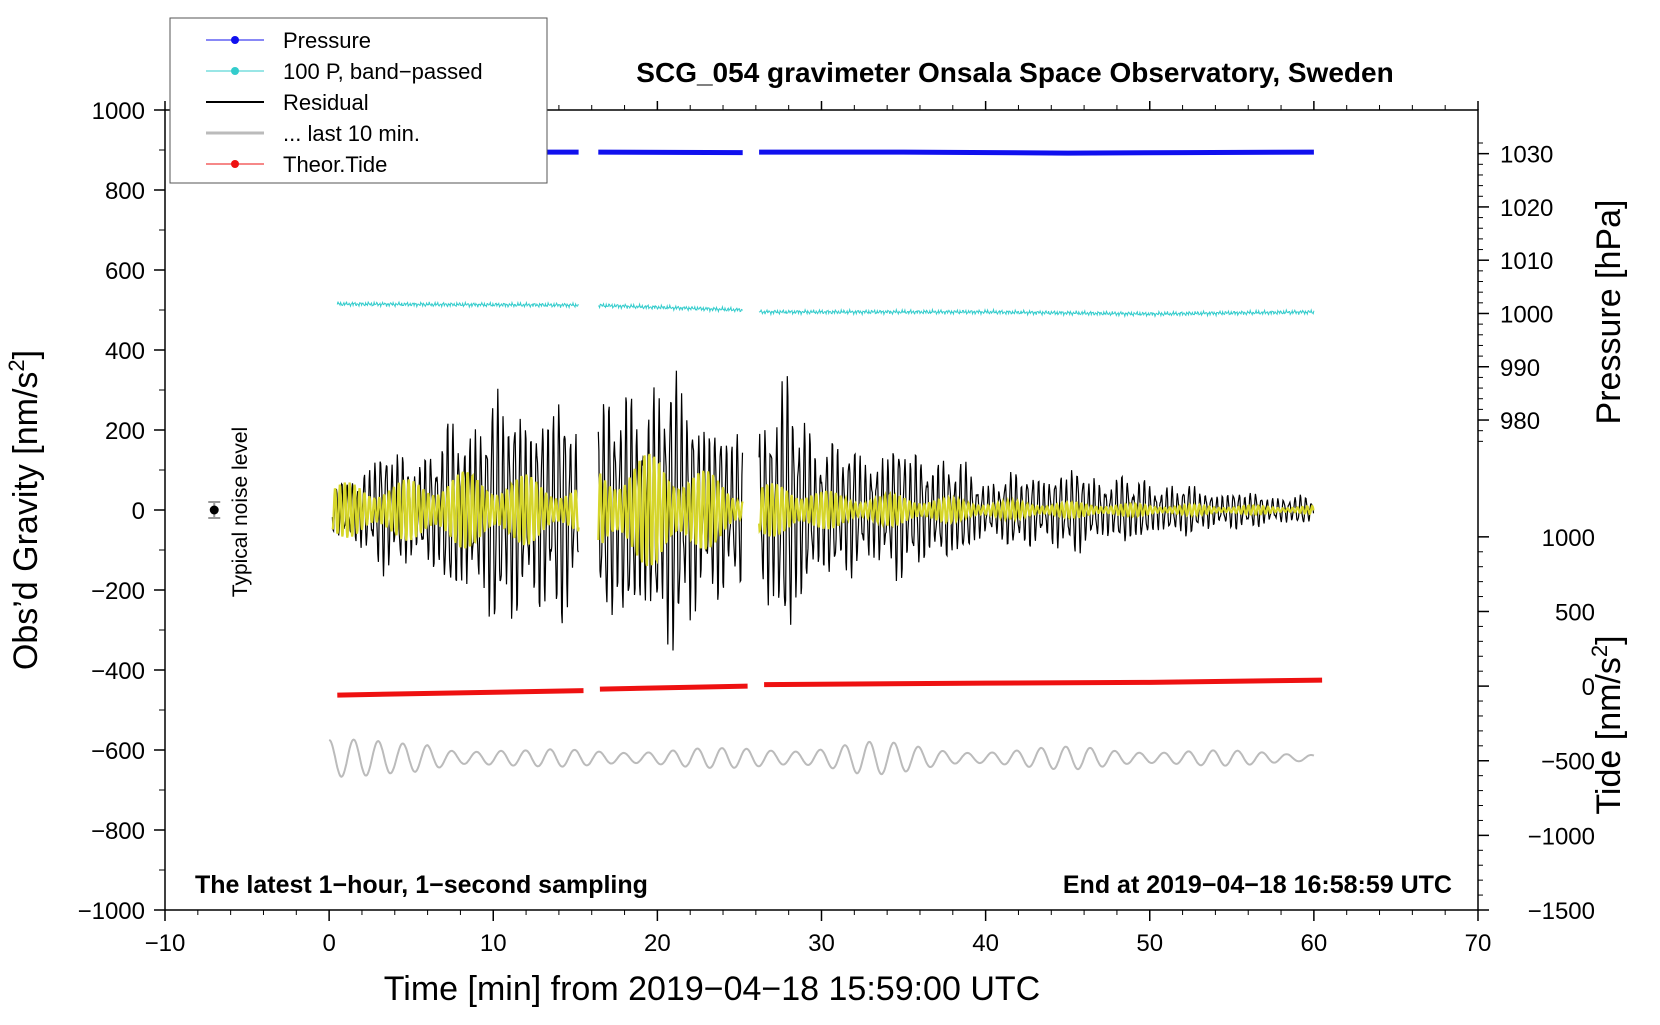 This screenshot has height=1025, width=1660. What do you see at coordinates (16, 365) in the screenshot?
I see `y-left-title-sup: 2` at bounding box center [16, 365].